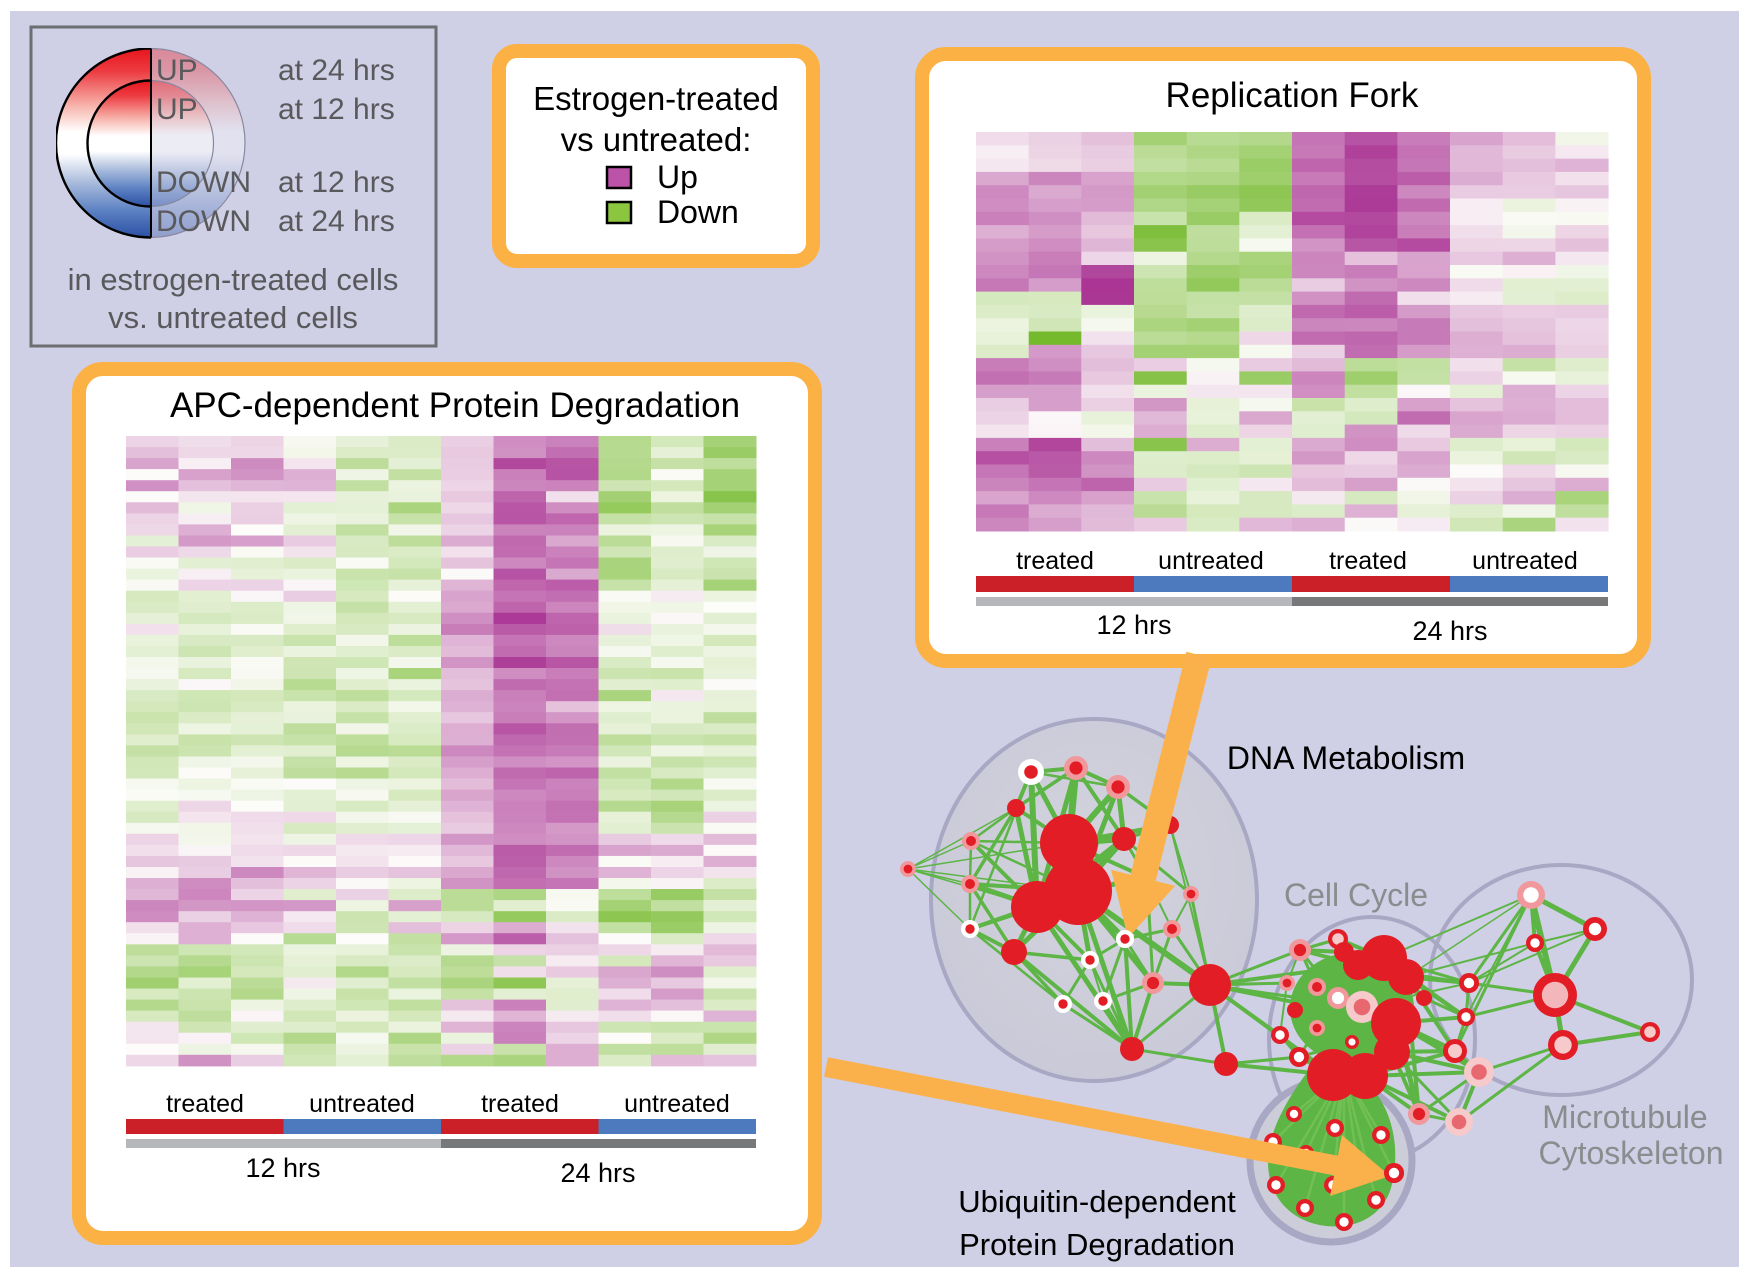 This screenshot has height=1279, width=1750. Describe the element at coordinates (1356, 895) in the screenshot. I see `svg-text: Cell Cycle` at that location.